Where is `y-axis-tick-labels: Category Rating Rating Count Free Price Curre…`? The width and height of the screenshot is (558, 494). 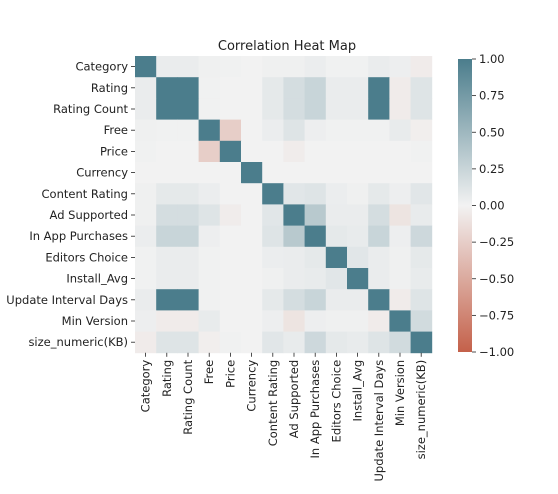
y-axis-tick-labels: Category Rating Rating Count Free Price Curre… is located at coordinates (70, 204).